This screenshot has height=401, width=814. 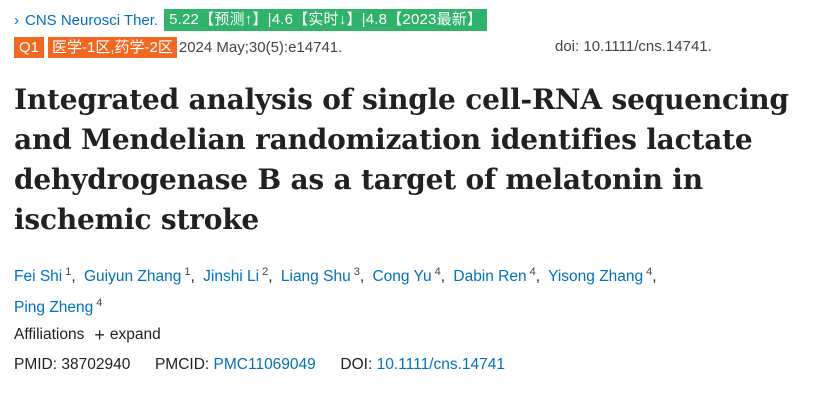 I want to click on journal-link: CNS Neurosci Ther., so click(x=92, y=20).